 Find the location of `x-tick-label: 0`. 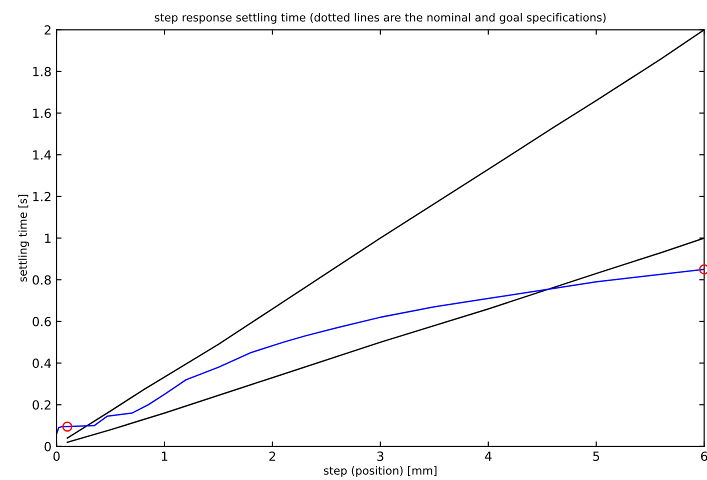

x-tick-label: 0 is located at coordinates (56, 456).